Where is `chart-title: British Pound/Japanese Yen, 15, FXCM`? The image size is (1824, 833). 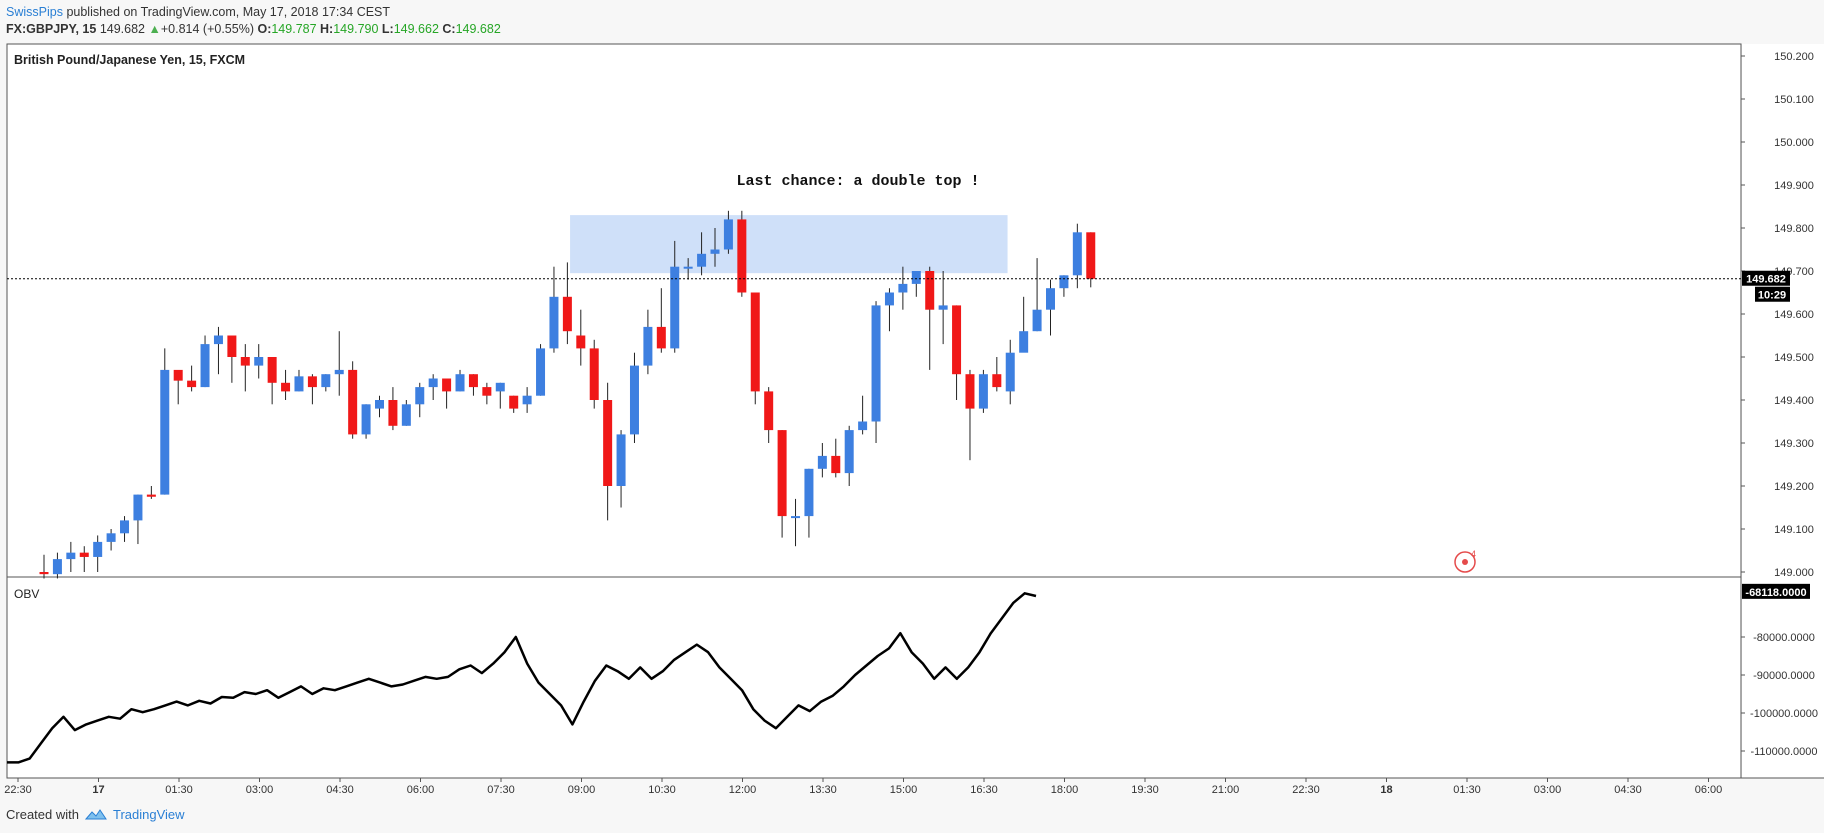
chart-title: British Pound/Japanese Yen, 15, FXCM is located at coordinates (129, 60).